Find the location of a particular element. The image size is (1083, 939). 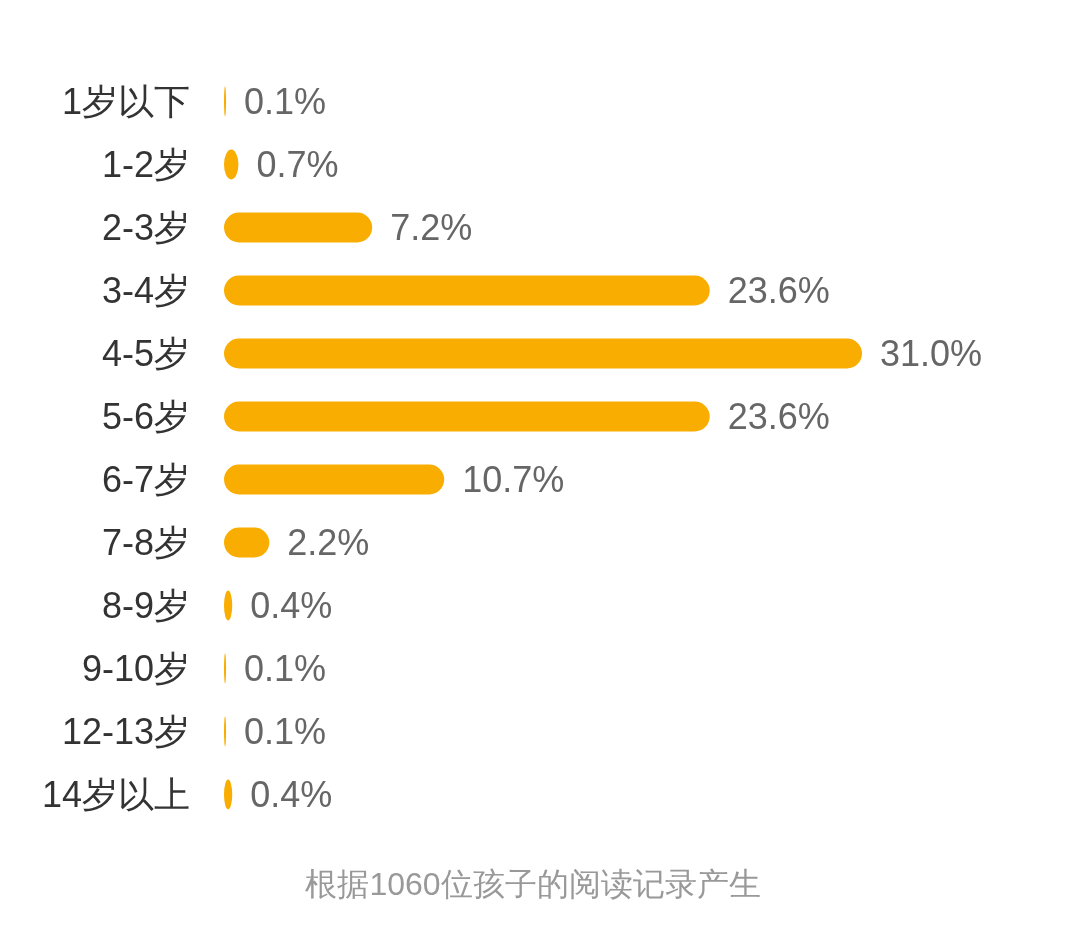

y-tick-label: 14岁以上 is located at coordinates (115, 795).